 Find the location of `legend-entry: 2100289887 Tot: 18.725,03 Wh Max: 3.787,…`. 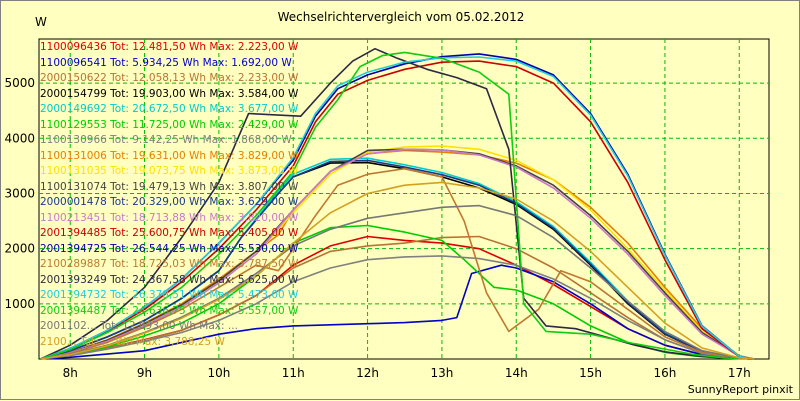

legend-entry: 2100289887 Tot: 18.725,03 Wh Max: 3.787,… is located at coordinates (169, 264).